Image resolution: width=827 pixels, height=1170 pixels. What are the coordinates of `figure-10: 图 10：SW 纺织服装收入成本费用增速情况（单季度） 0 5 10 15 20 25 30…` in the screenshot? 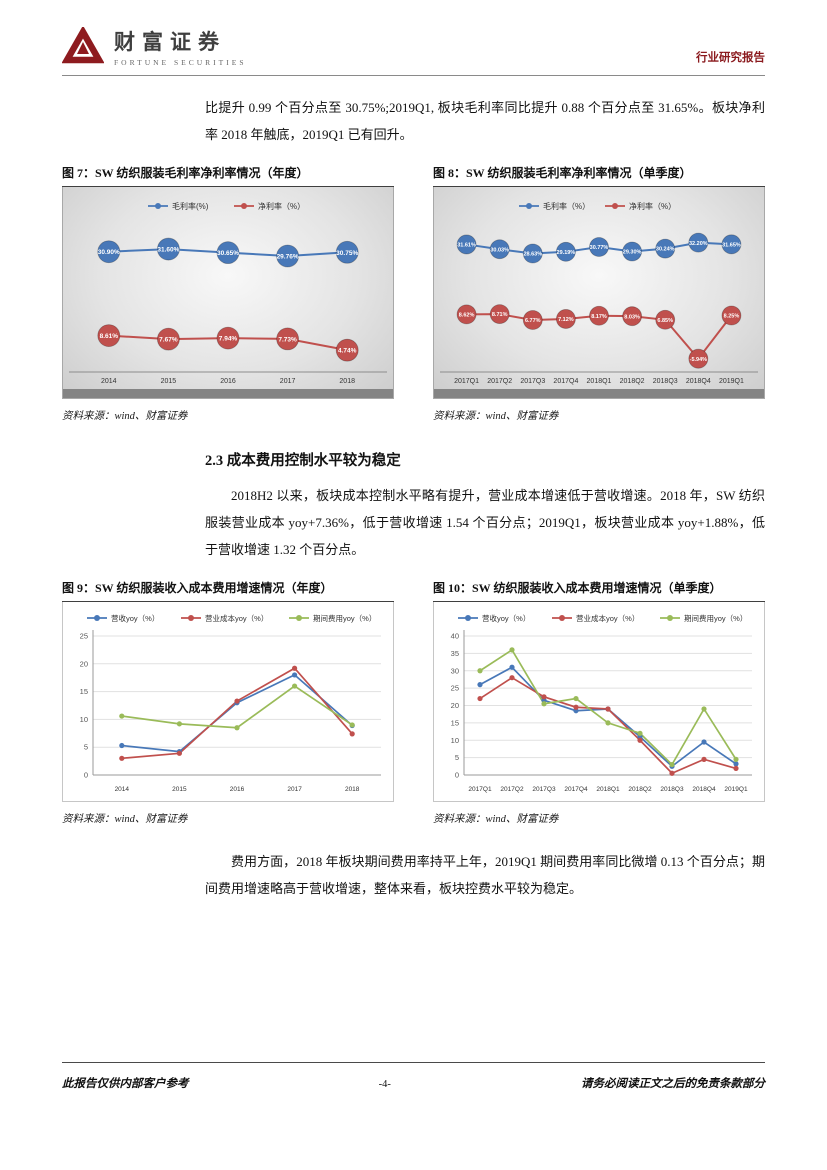 It's located at (599, 702).